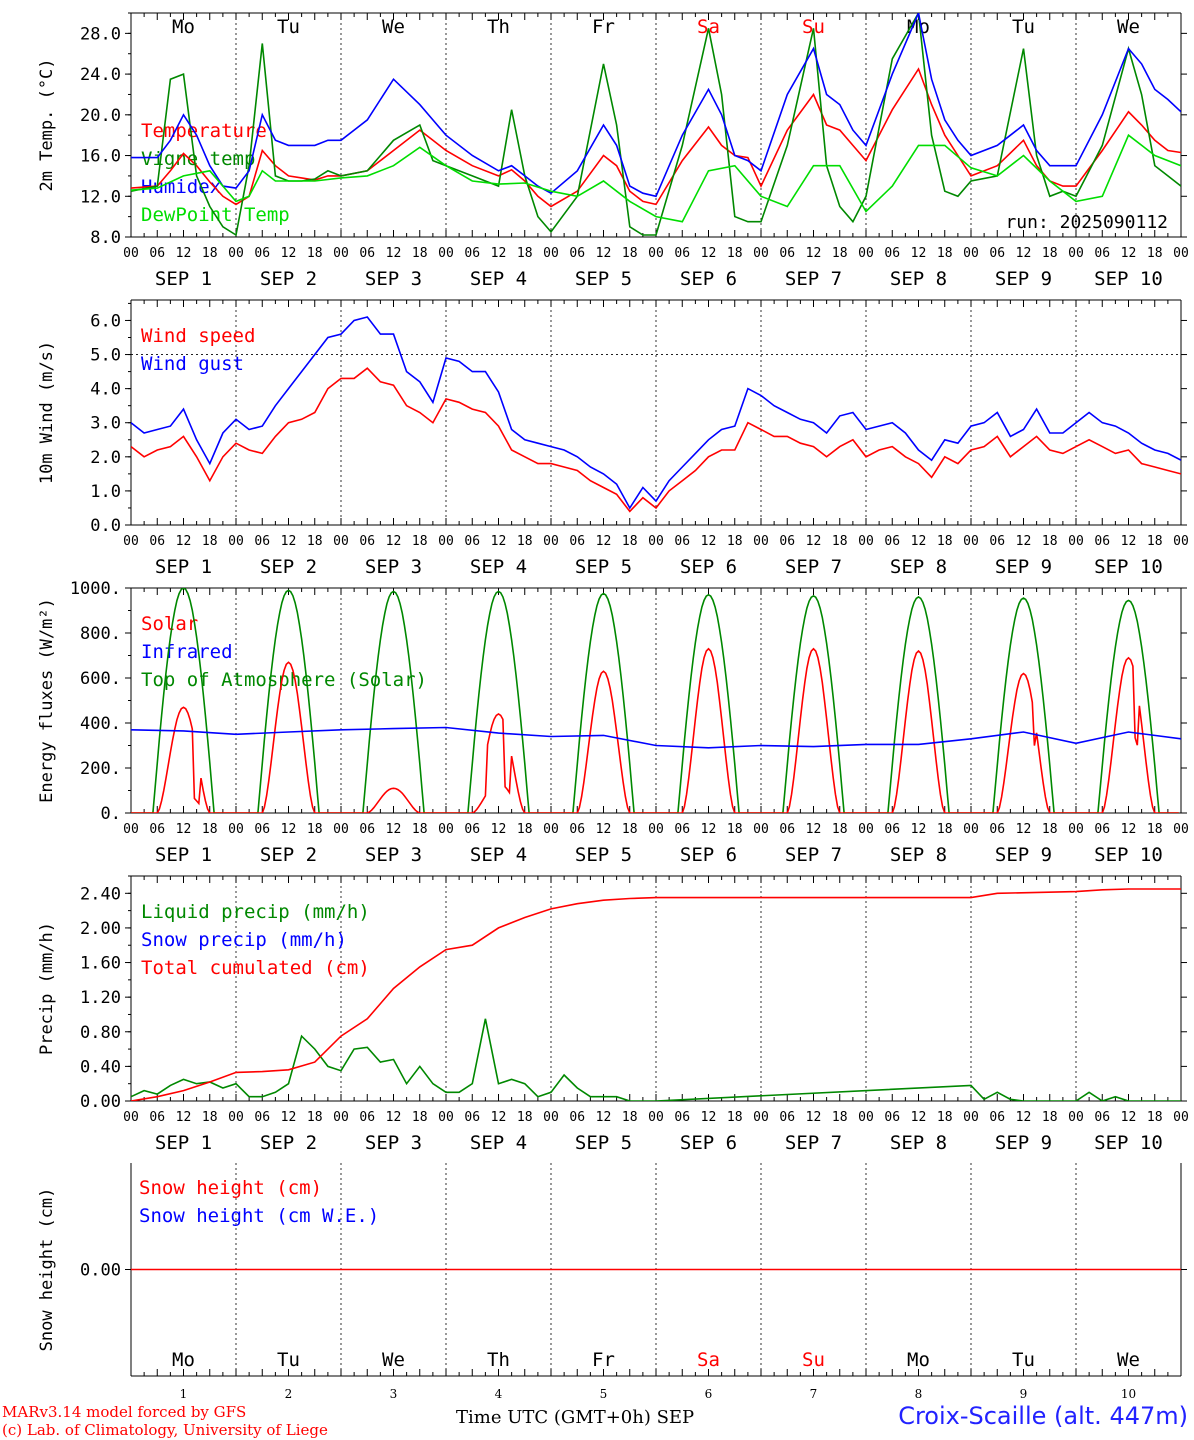 The image size is (1194, 1440). Describe the element at coordinates (105, 356) in the screenshot. I see `y-tick-label: 5.0` at that location.